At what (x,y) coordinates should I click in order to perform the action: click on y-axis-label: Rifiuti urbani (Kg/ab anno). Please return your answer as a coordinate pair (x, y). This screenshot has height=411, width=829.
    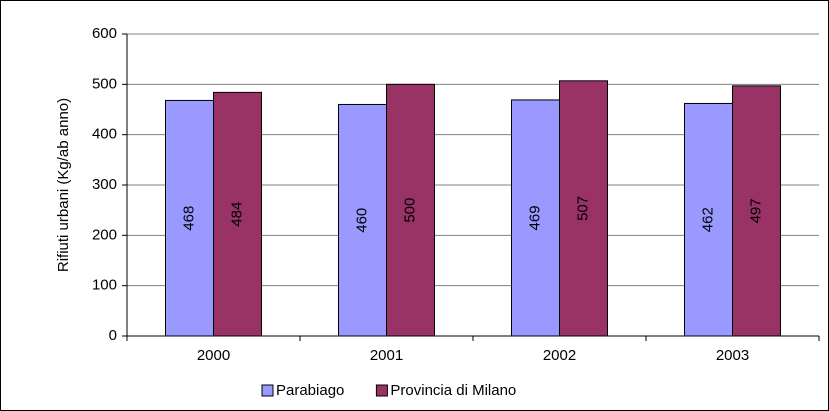
    Looking at the image, I should click on (63, 185).